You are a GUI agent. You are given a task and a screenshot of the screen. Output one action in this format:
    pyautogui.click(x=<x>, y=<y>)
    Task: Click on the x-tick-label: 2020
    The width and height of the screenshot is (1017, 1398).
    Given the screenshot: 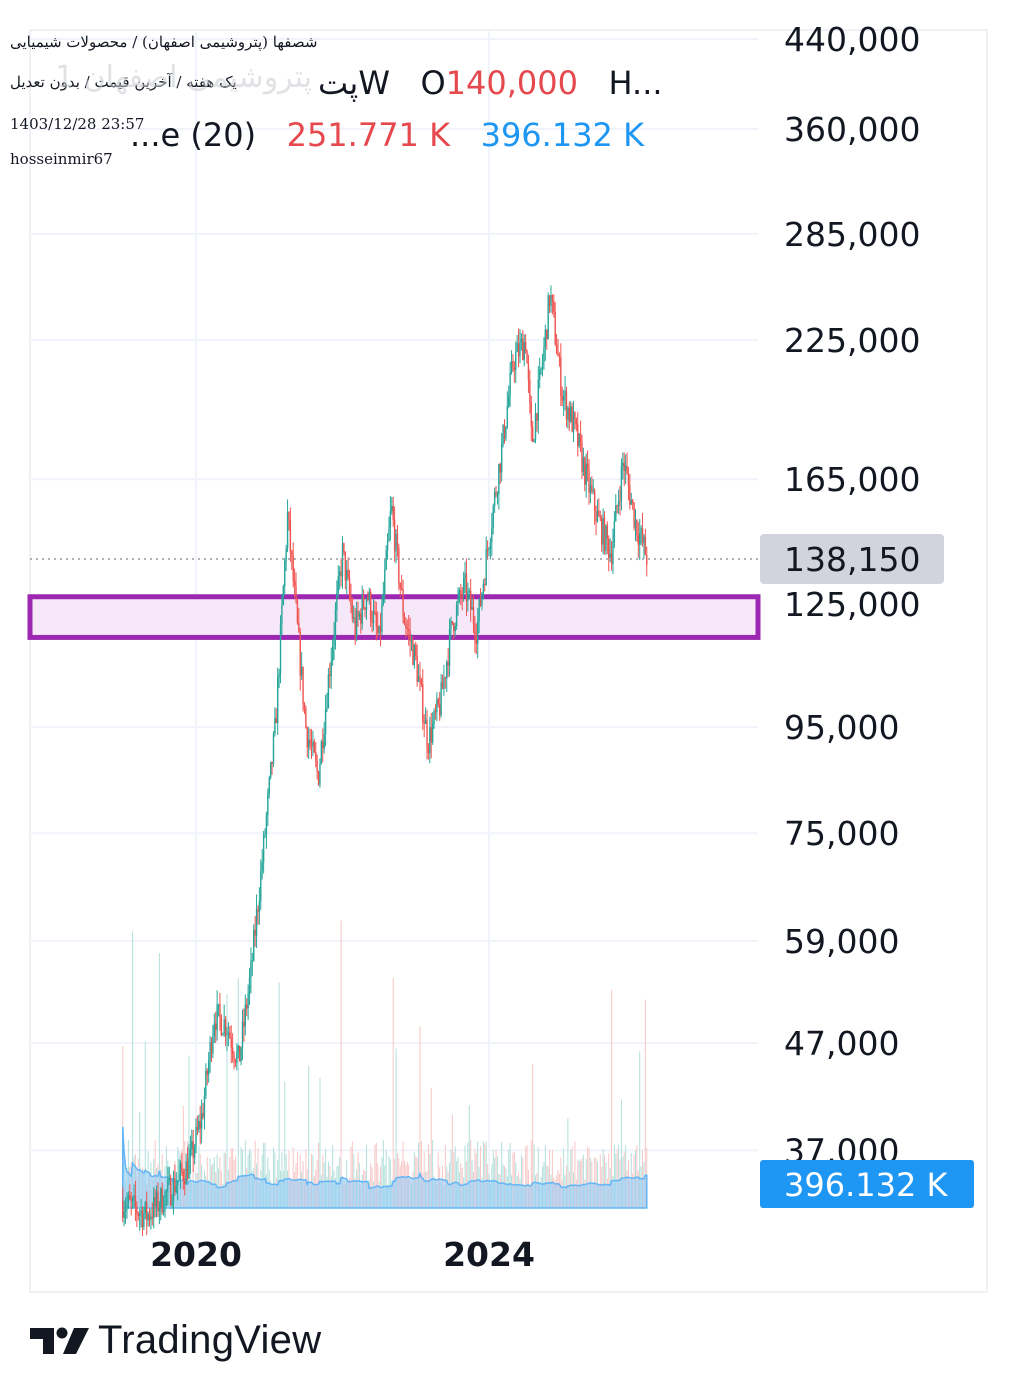 What is the action you would take?
    pyautogui.click(x=196, y=1254)
    